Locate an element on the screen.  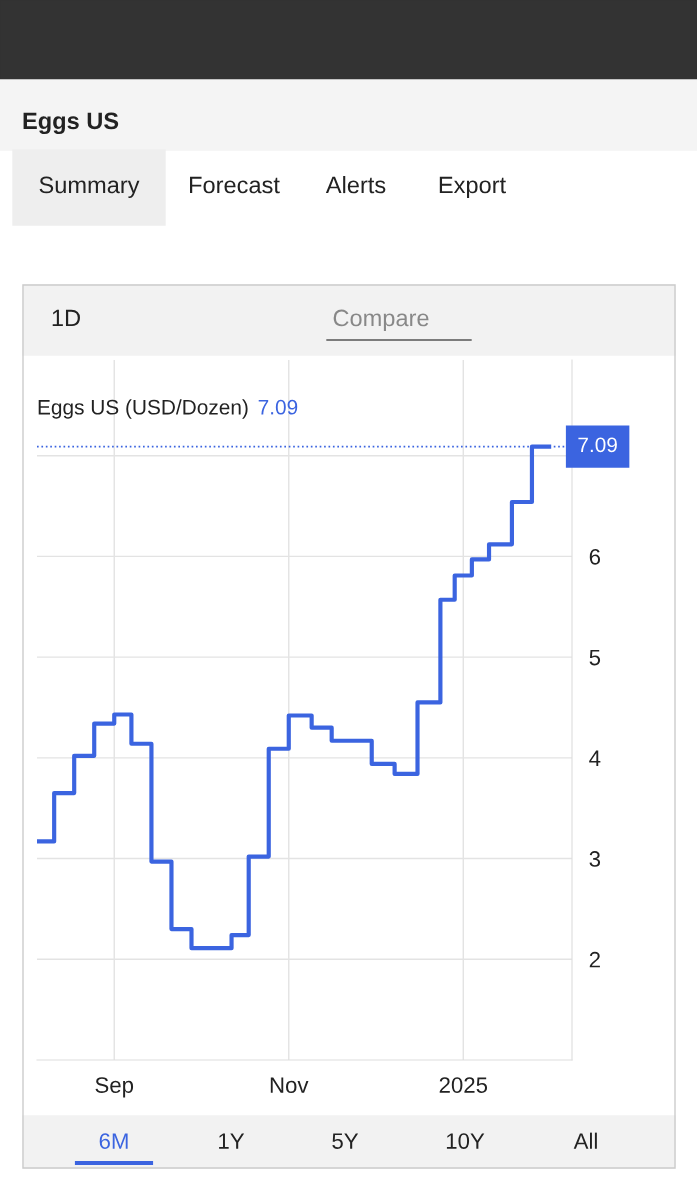
x-tick-label: Sep is located at coordinates (114, 1087).